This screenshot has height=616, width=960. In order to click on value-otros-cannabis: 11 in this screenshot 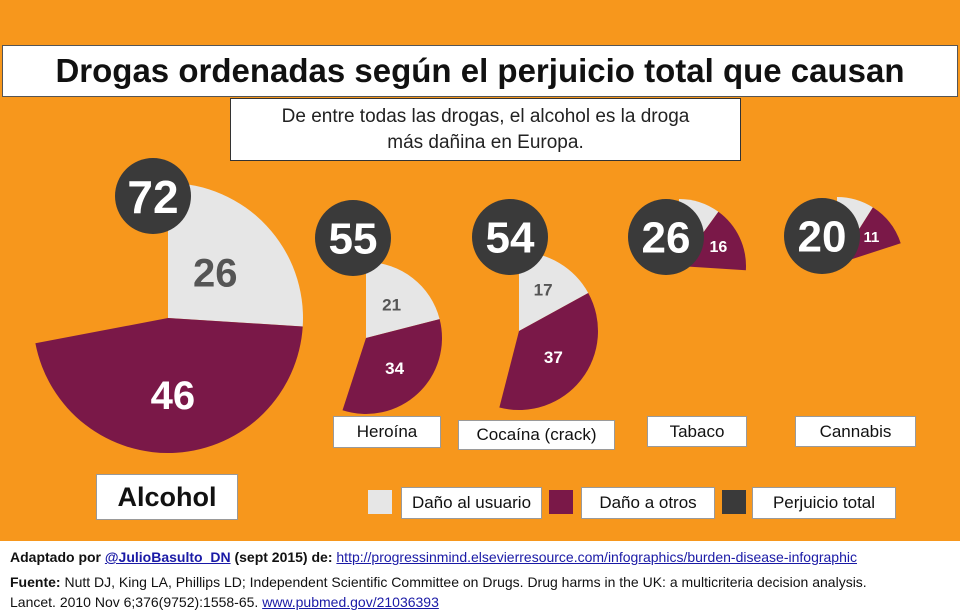, I will do `click(871, 237)`.